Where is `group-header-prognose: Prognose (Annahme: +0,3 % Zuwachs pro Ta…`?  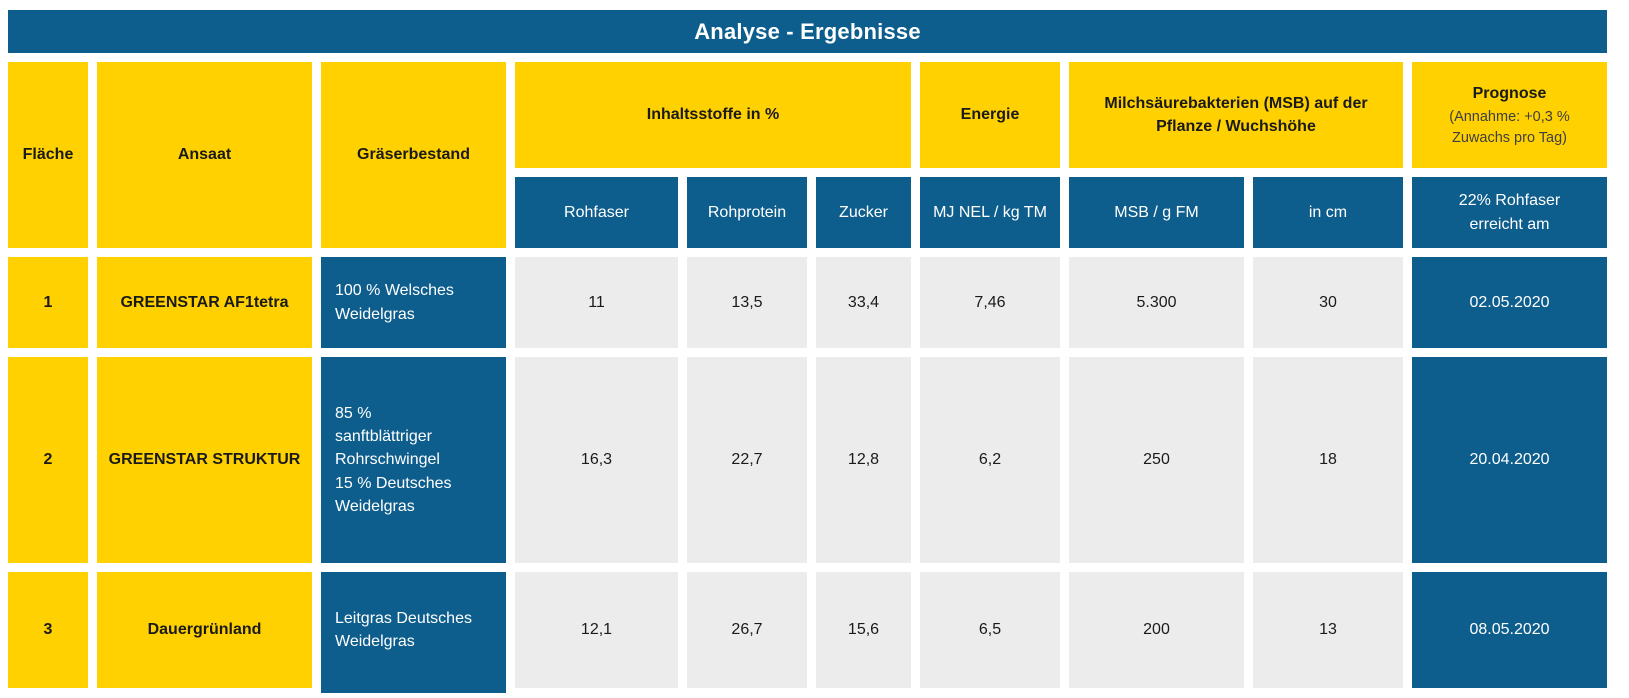
group-header-prognose: Prognose (Annahme: +0,3 % Zuwachs pro Ta… is located at coordinates (1509, 115).